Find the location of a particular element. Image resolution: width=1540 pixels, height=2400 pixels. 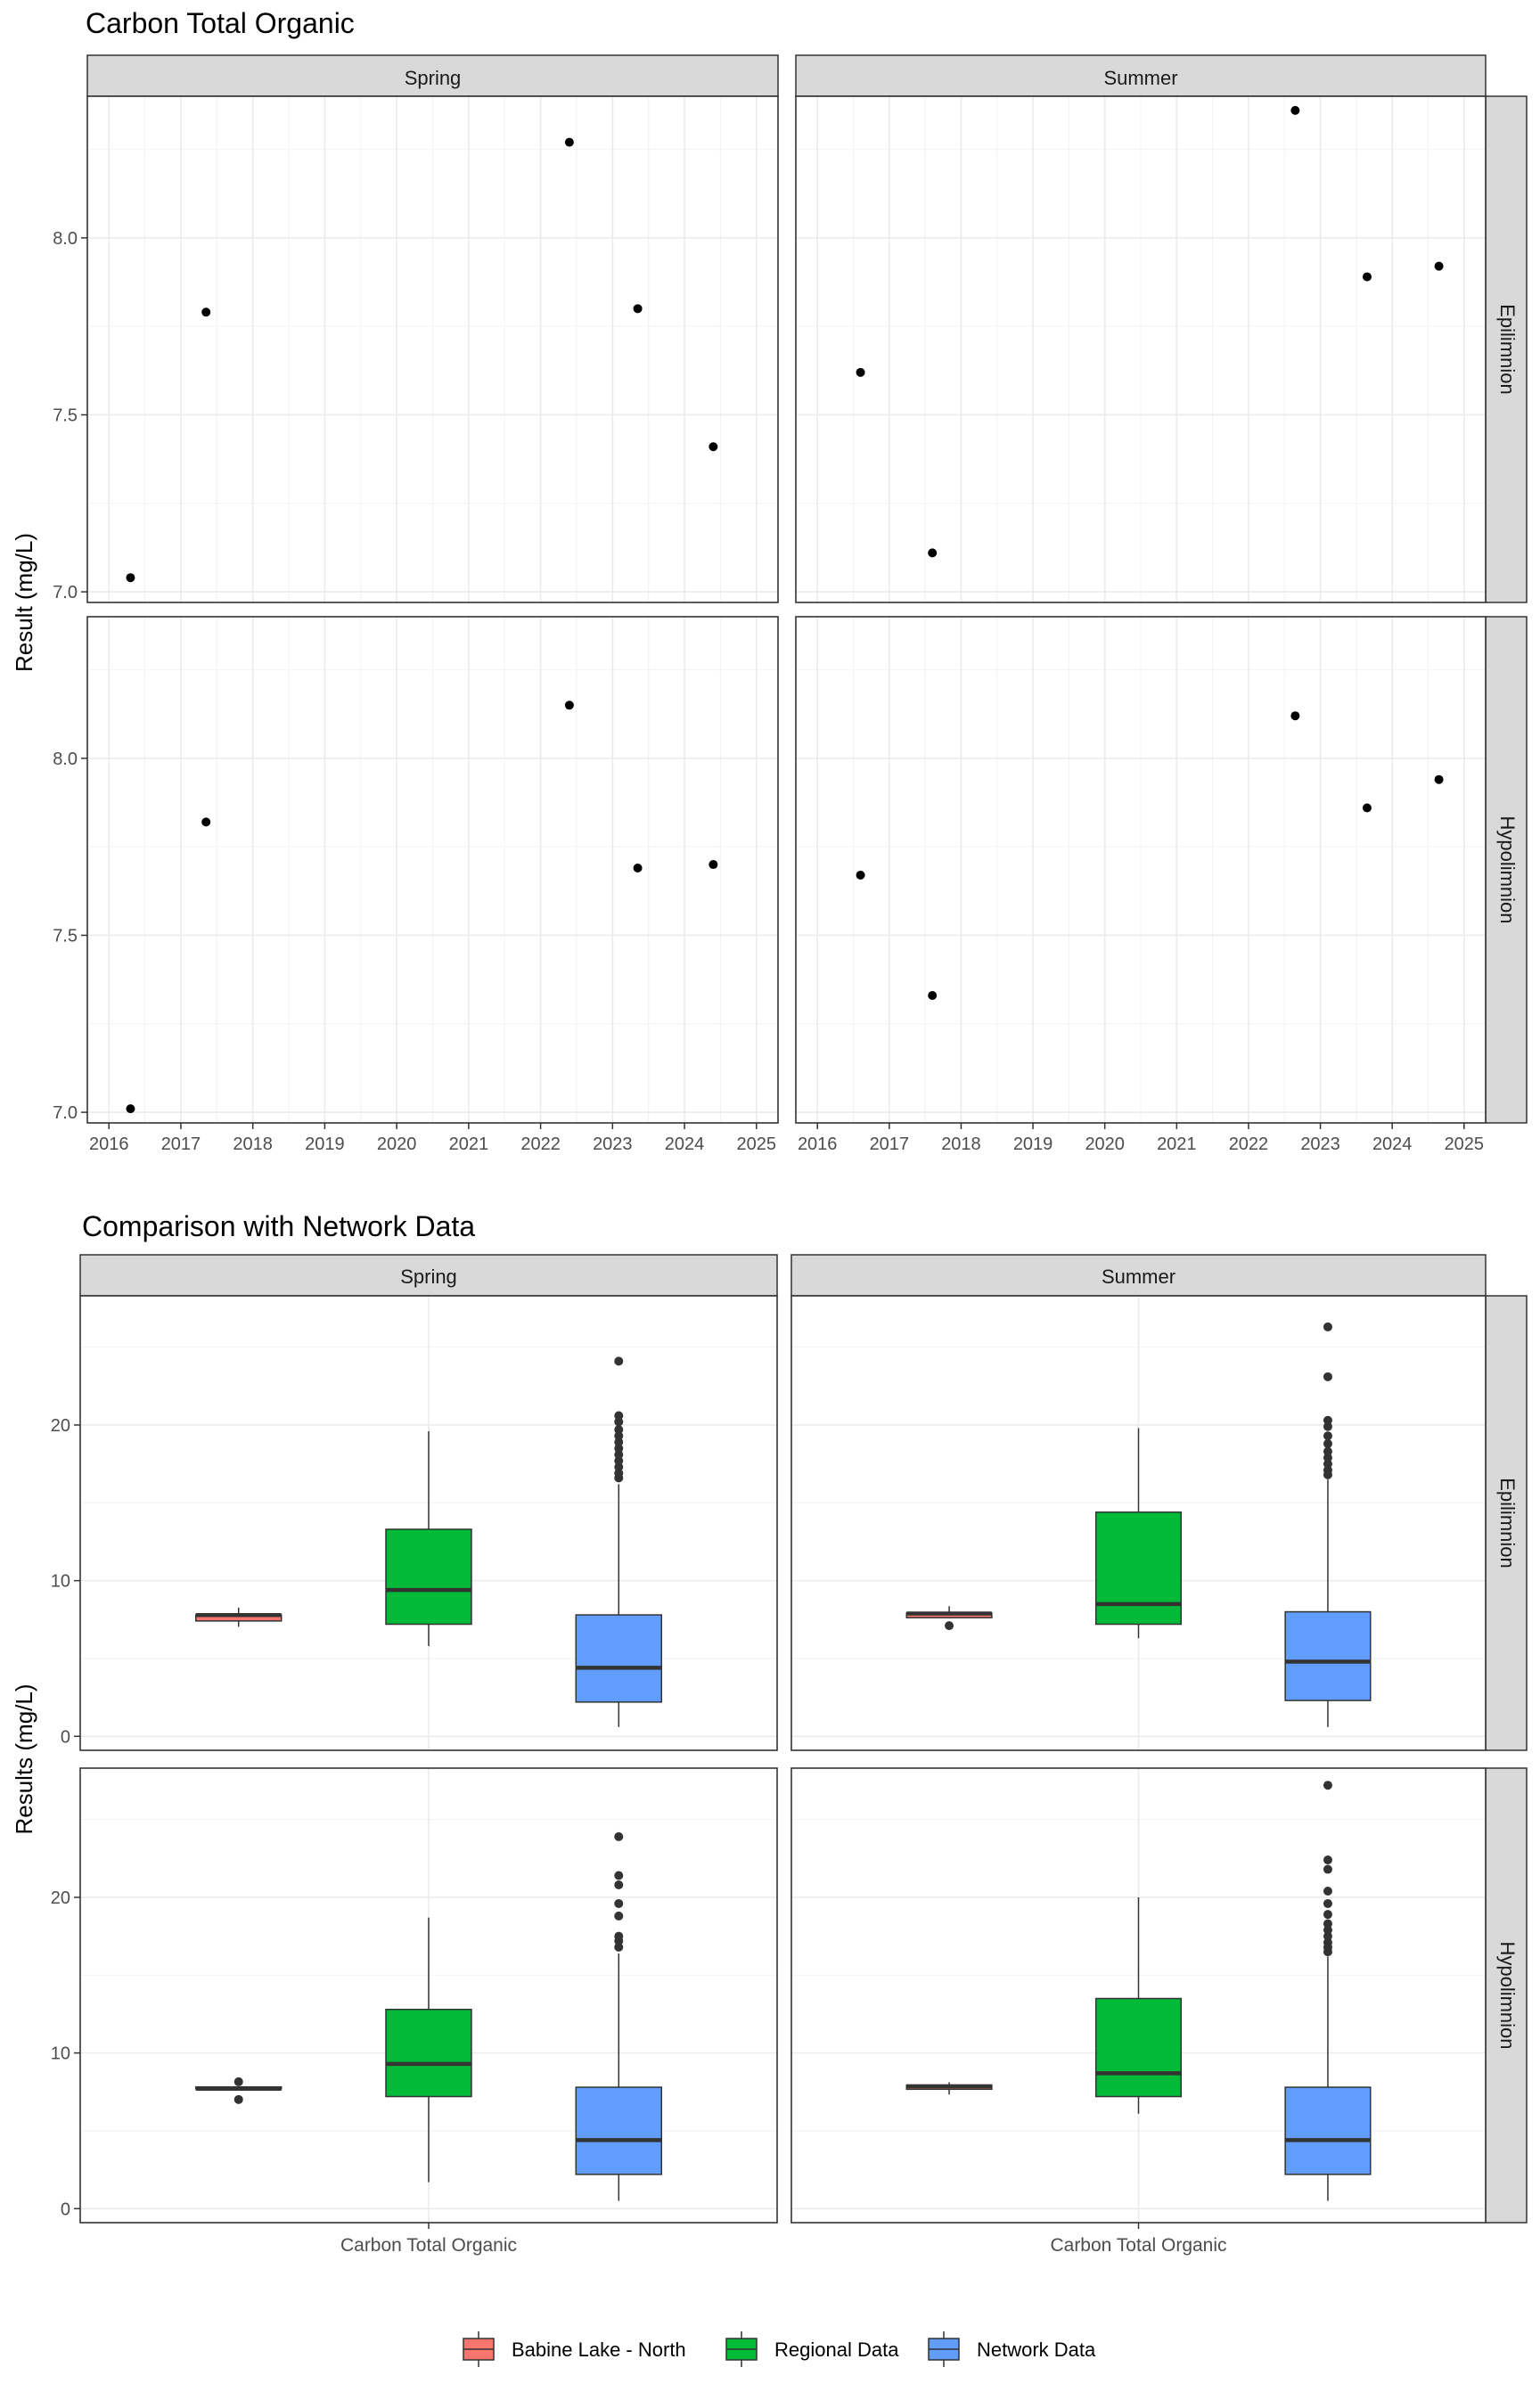

facet-strip-epilimnion is located at coordinates (1506, 349).